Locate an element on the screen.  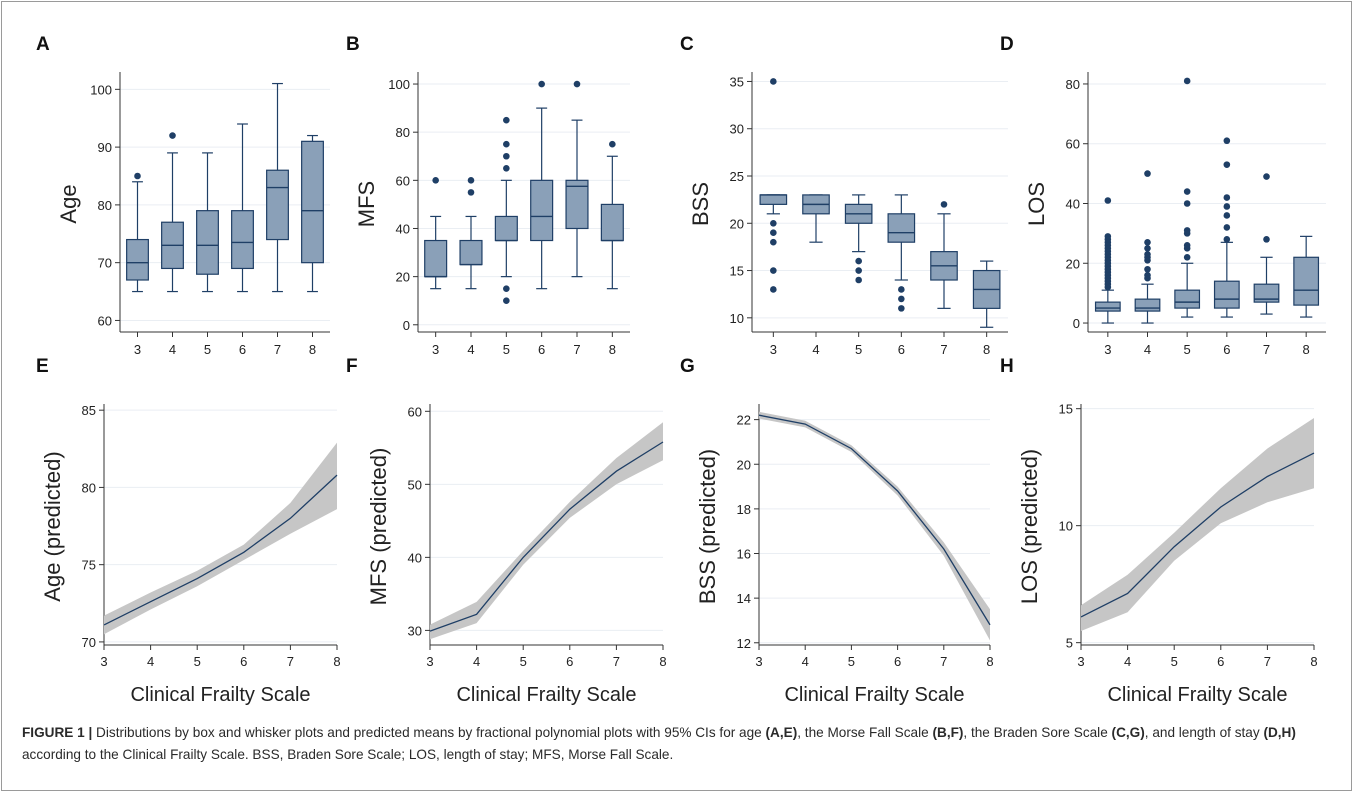
y-tick-label: 90 is located at coordinates (105, 147).